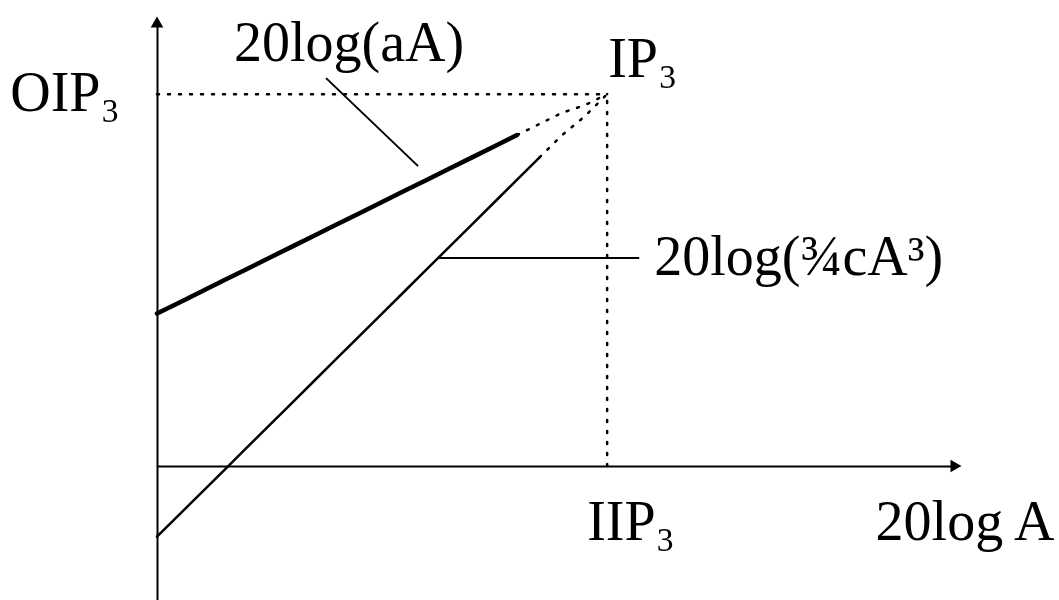 The width and height of the screenshot is (1059, 600). Describe the element at coordinates (799, 256) in the screenshot. I see `legend-label: 20log(¾cA³)` at that location.